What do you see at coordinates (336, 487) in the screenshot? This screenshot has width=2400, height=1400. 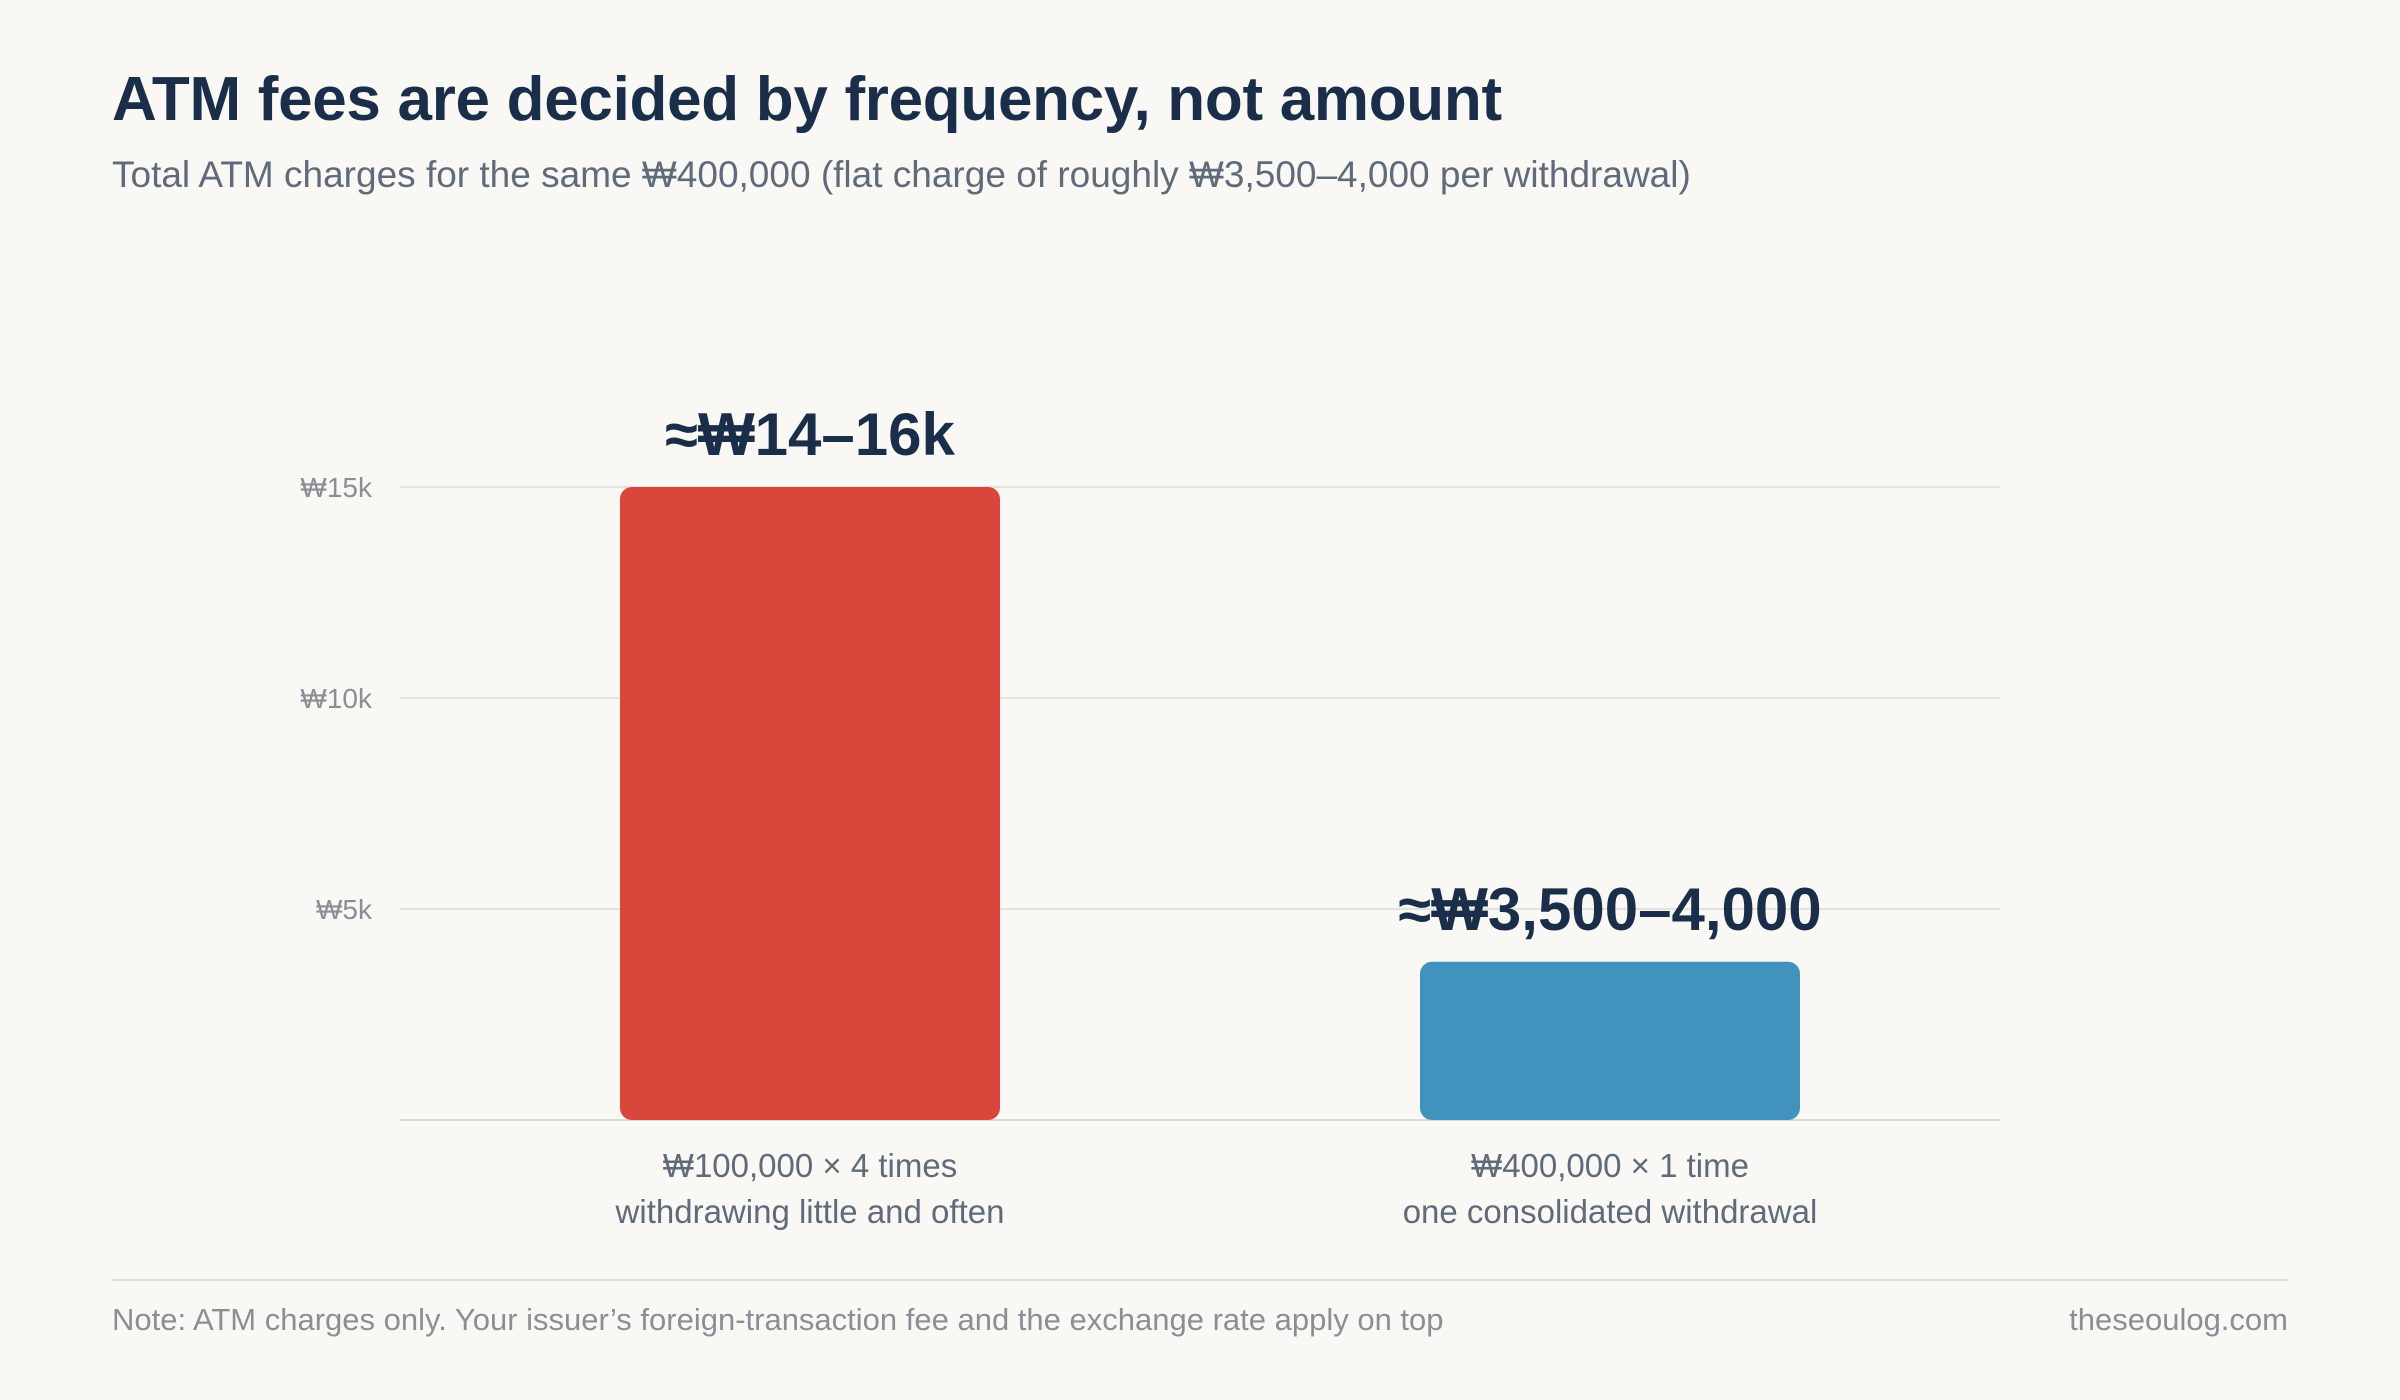 I see `y-tick-label: ₩15k` at bounding box center [336, 487].